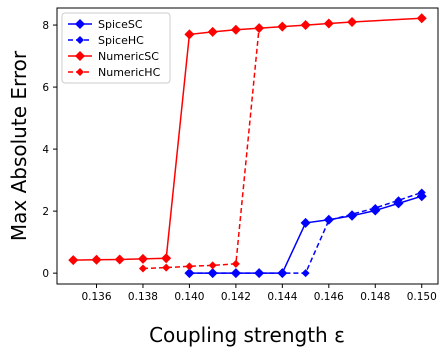 The height and width of the screenshot is (352, 446). I want to click on legend-label-spicesc: SpiceSC, so click(120, 24).